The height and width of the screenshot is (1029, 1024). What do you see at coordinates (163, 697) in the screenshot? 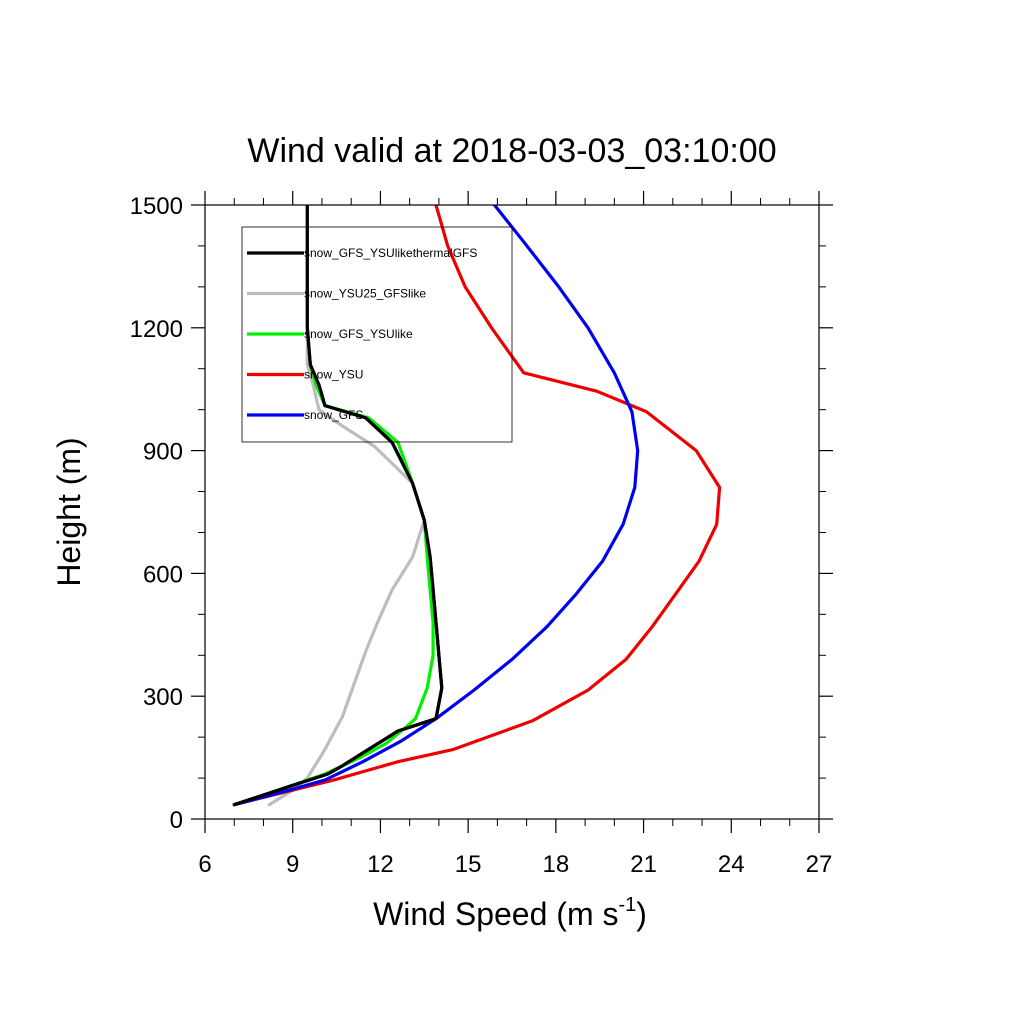
I see `y-tick-label: 300` at bounding box center [163, 697].